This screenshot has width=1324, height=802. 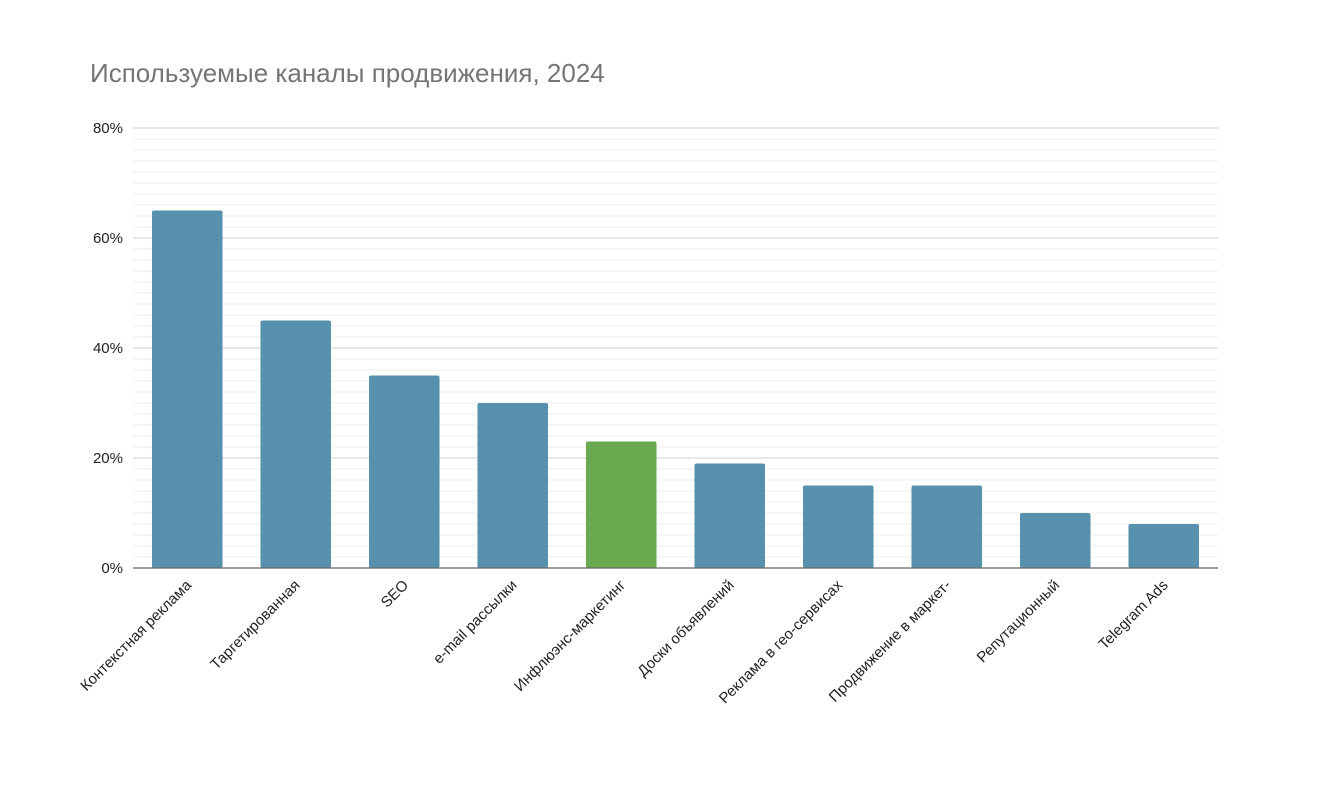 I want to click on y-tick-label: 40%, so click(x=108, y=348).